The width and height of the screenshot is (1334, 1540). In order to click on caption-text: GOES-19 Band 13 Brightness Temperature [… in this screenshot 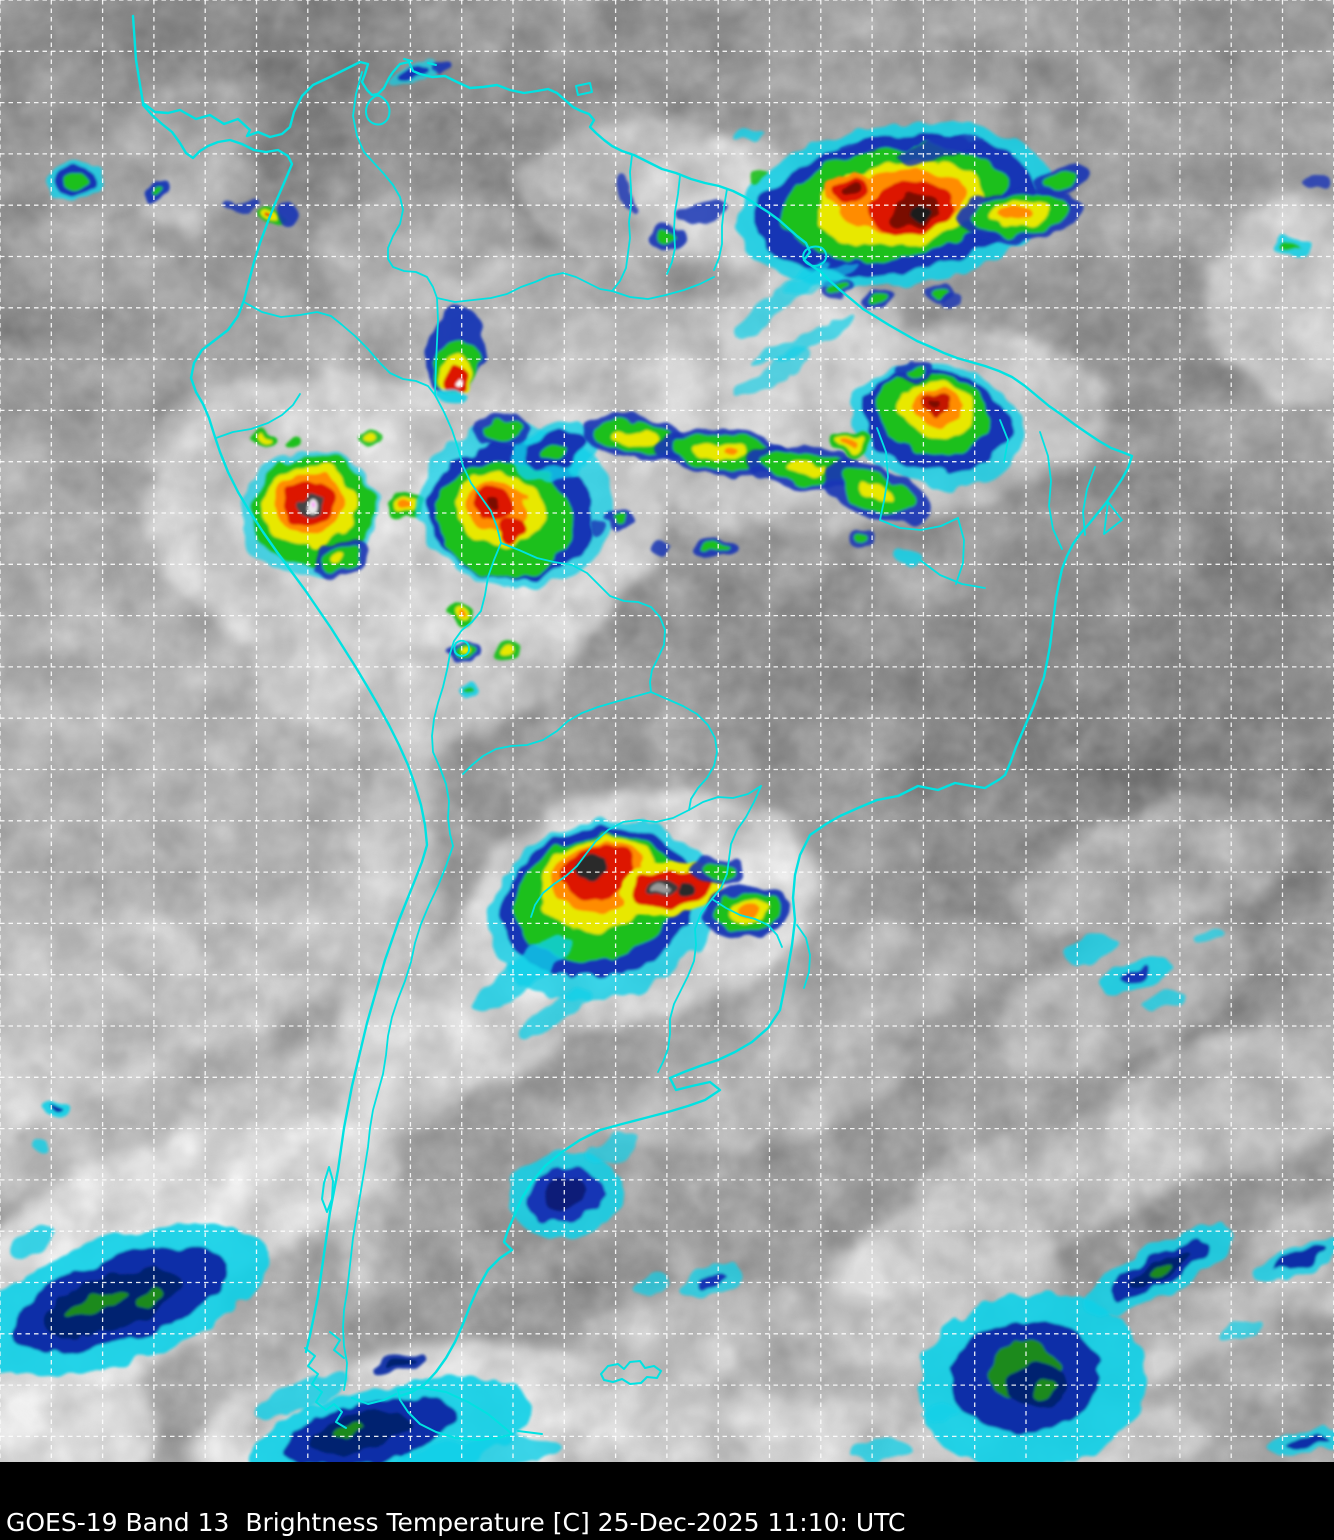, I will do `click(456, 1522)`.